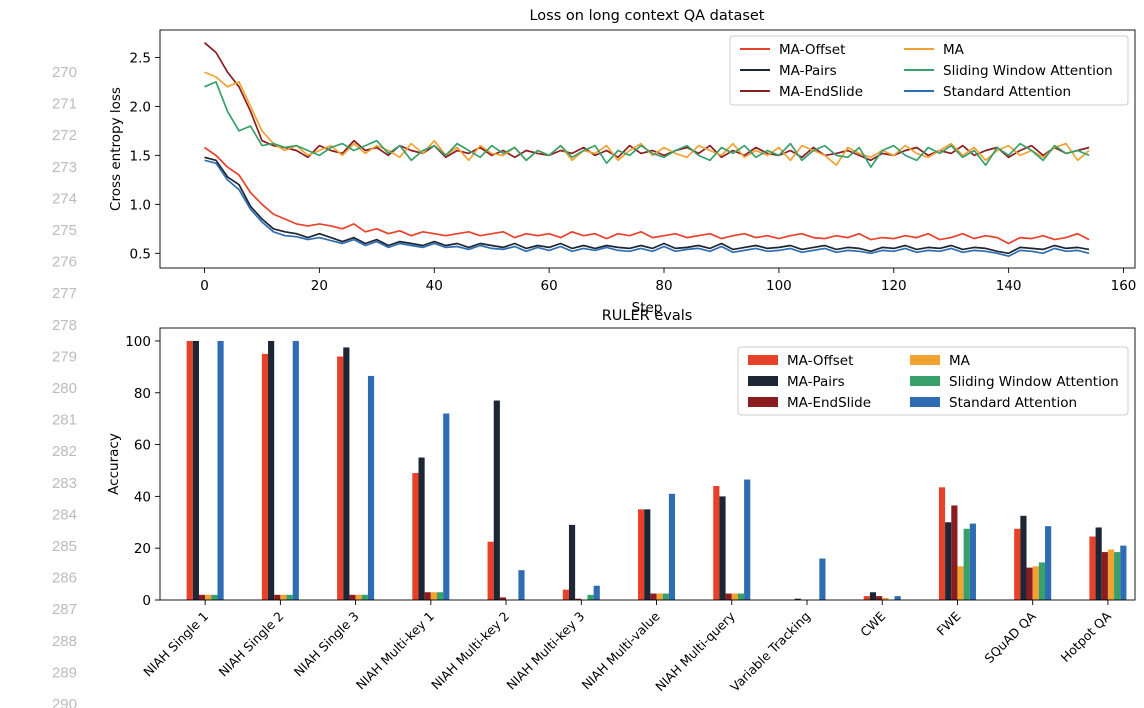 The height and width of the screenshot is (708, 1144). Describe the element at coordinates (114, 464) in the screenshot. I see `y-axis-label: Accuracy` at that location.